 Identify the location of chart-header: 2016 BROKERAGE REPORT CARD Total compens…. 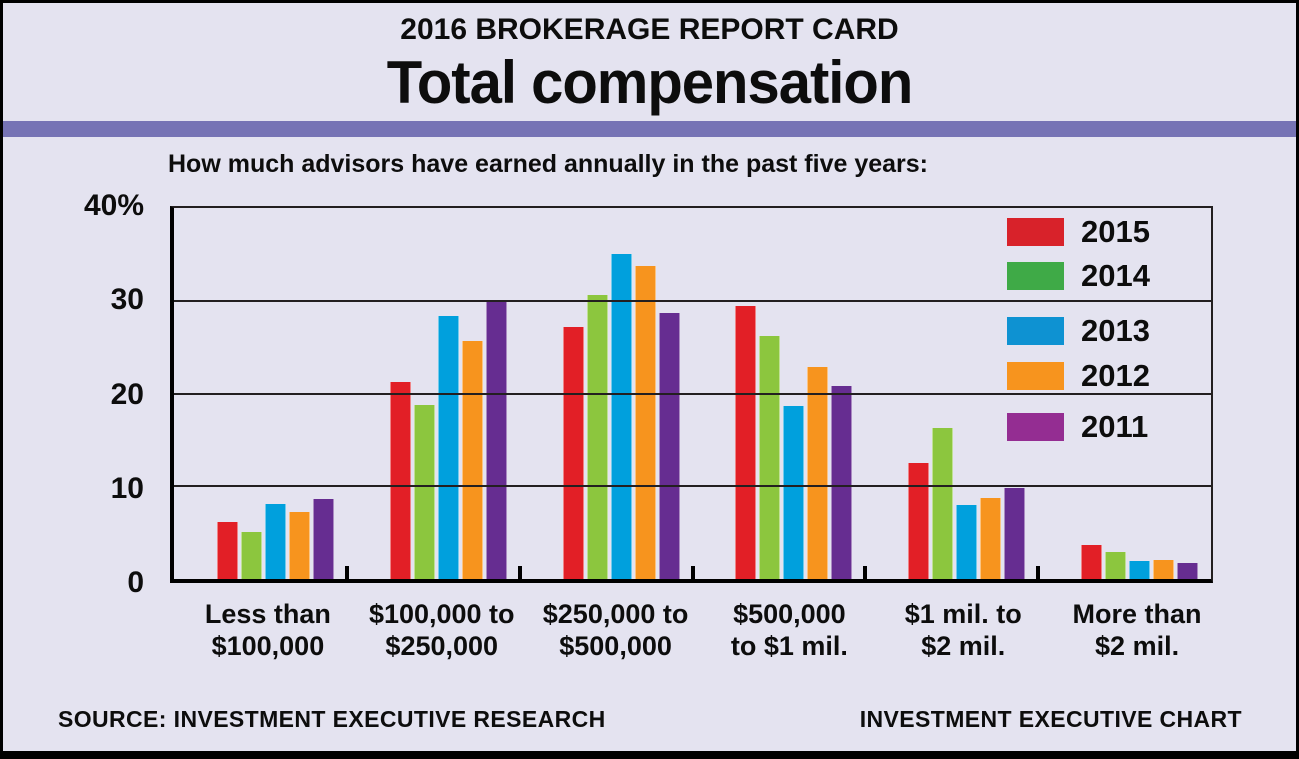
(649, 64).